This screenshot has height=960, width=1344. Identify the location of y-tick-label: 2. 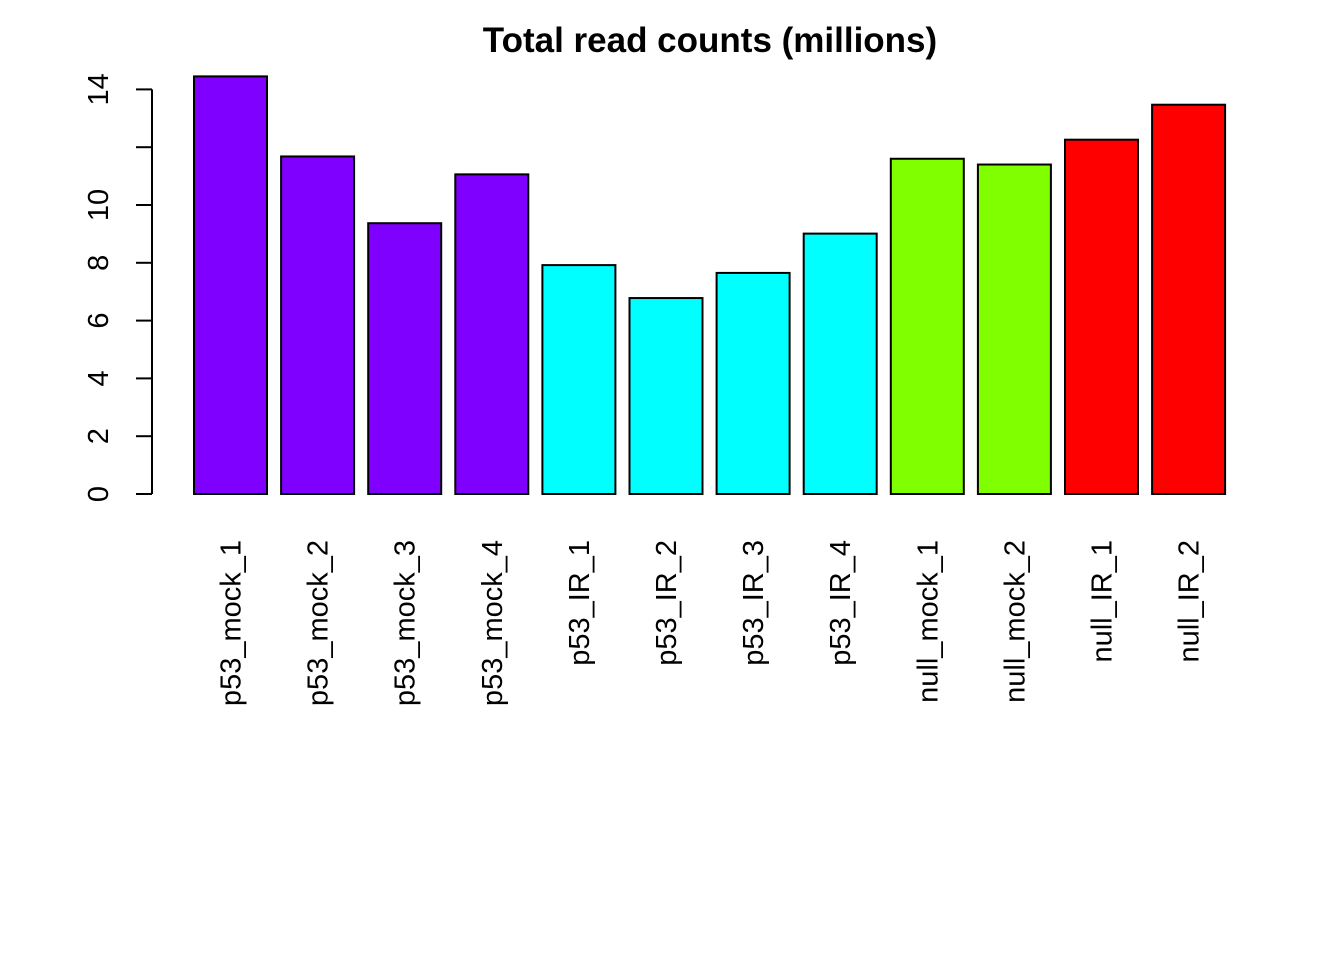
(99, 436).